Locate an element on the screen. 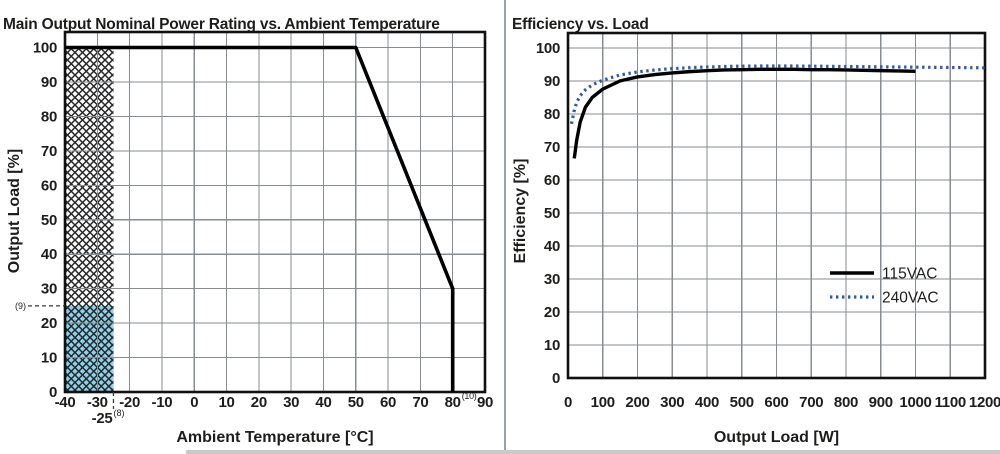 The height and width of the screenshot is (454, 1000). svg-text: 800 is located at coordinates (846, 402).